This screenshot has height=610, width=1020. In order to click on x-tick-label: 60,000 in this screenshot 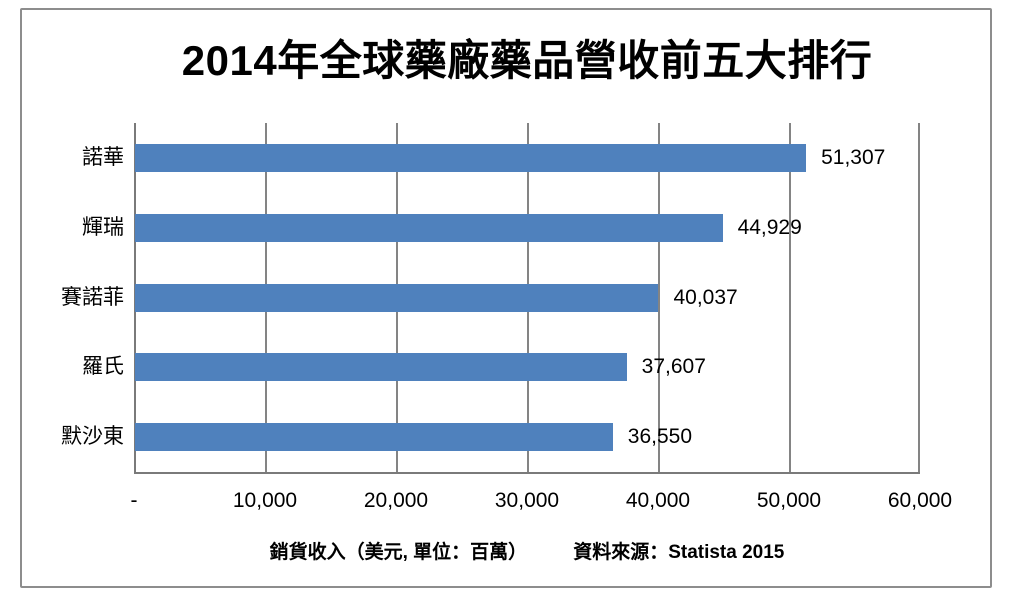, I will do `click(920, 500)`.